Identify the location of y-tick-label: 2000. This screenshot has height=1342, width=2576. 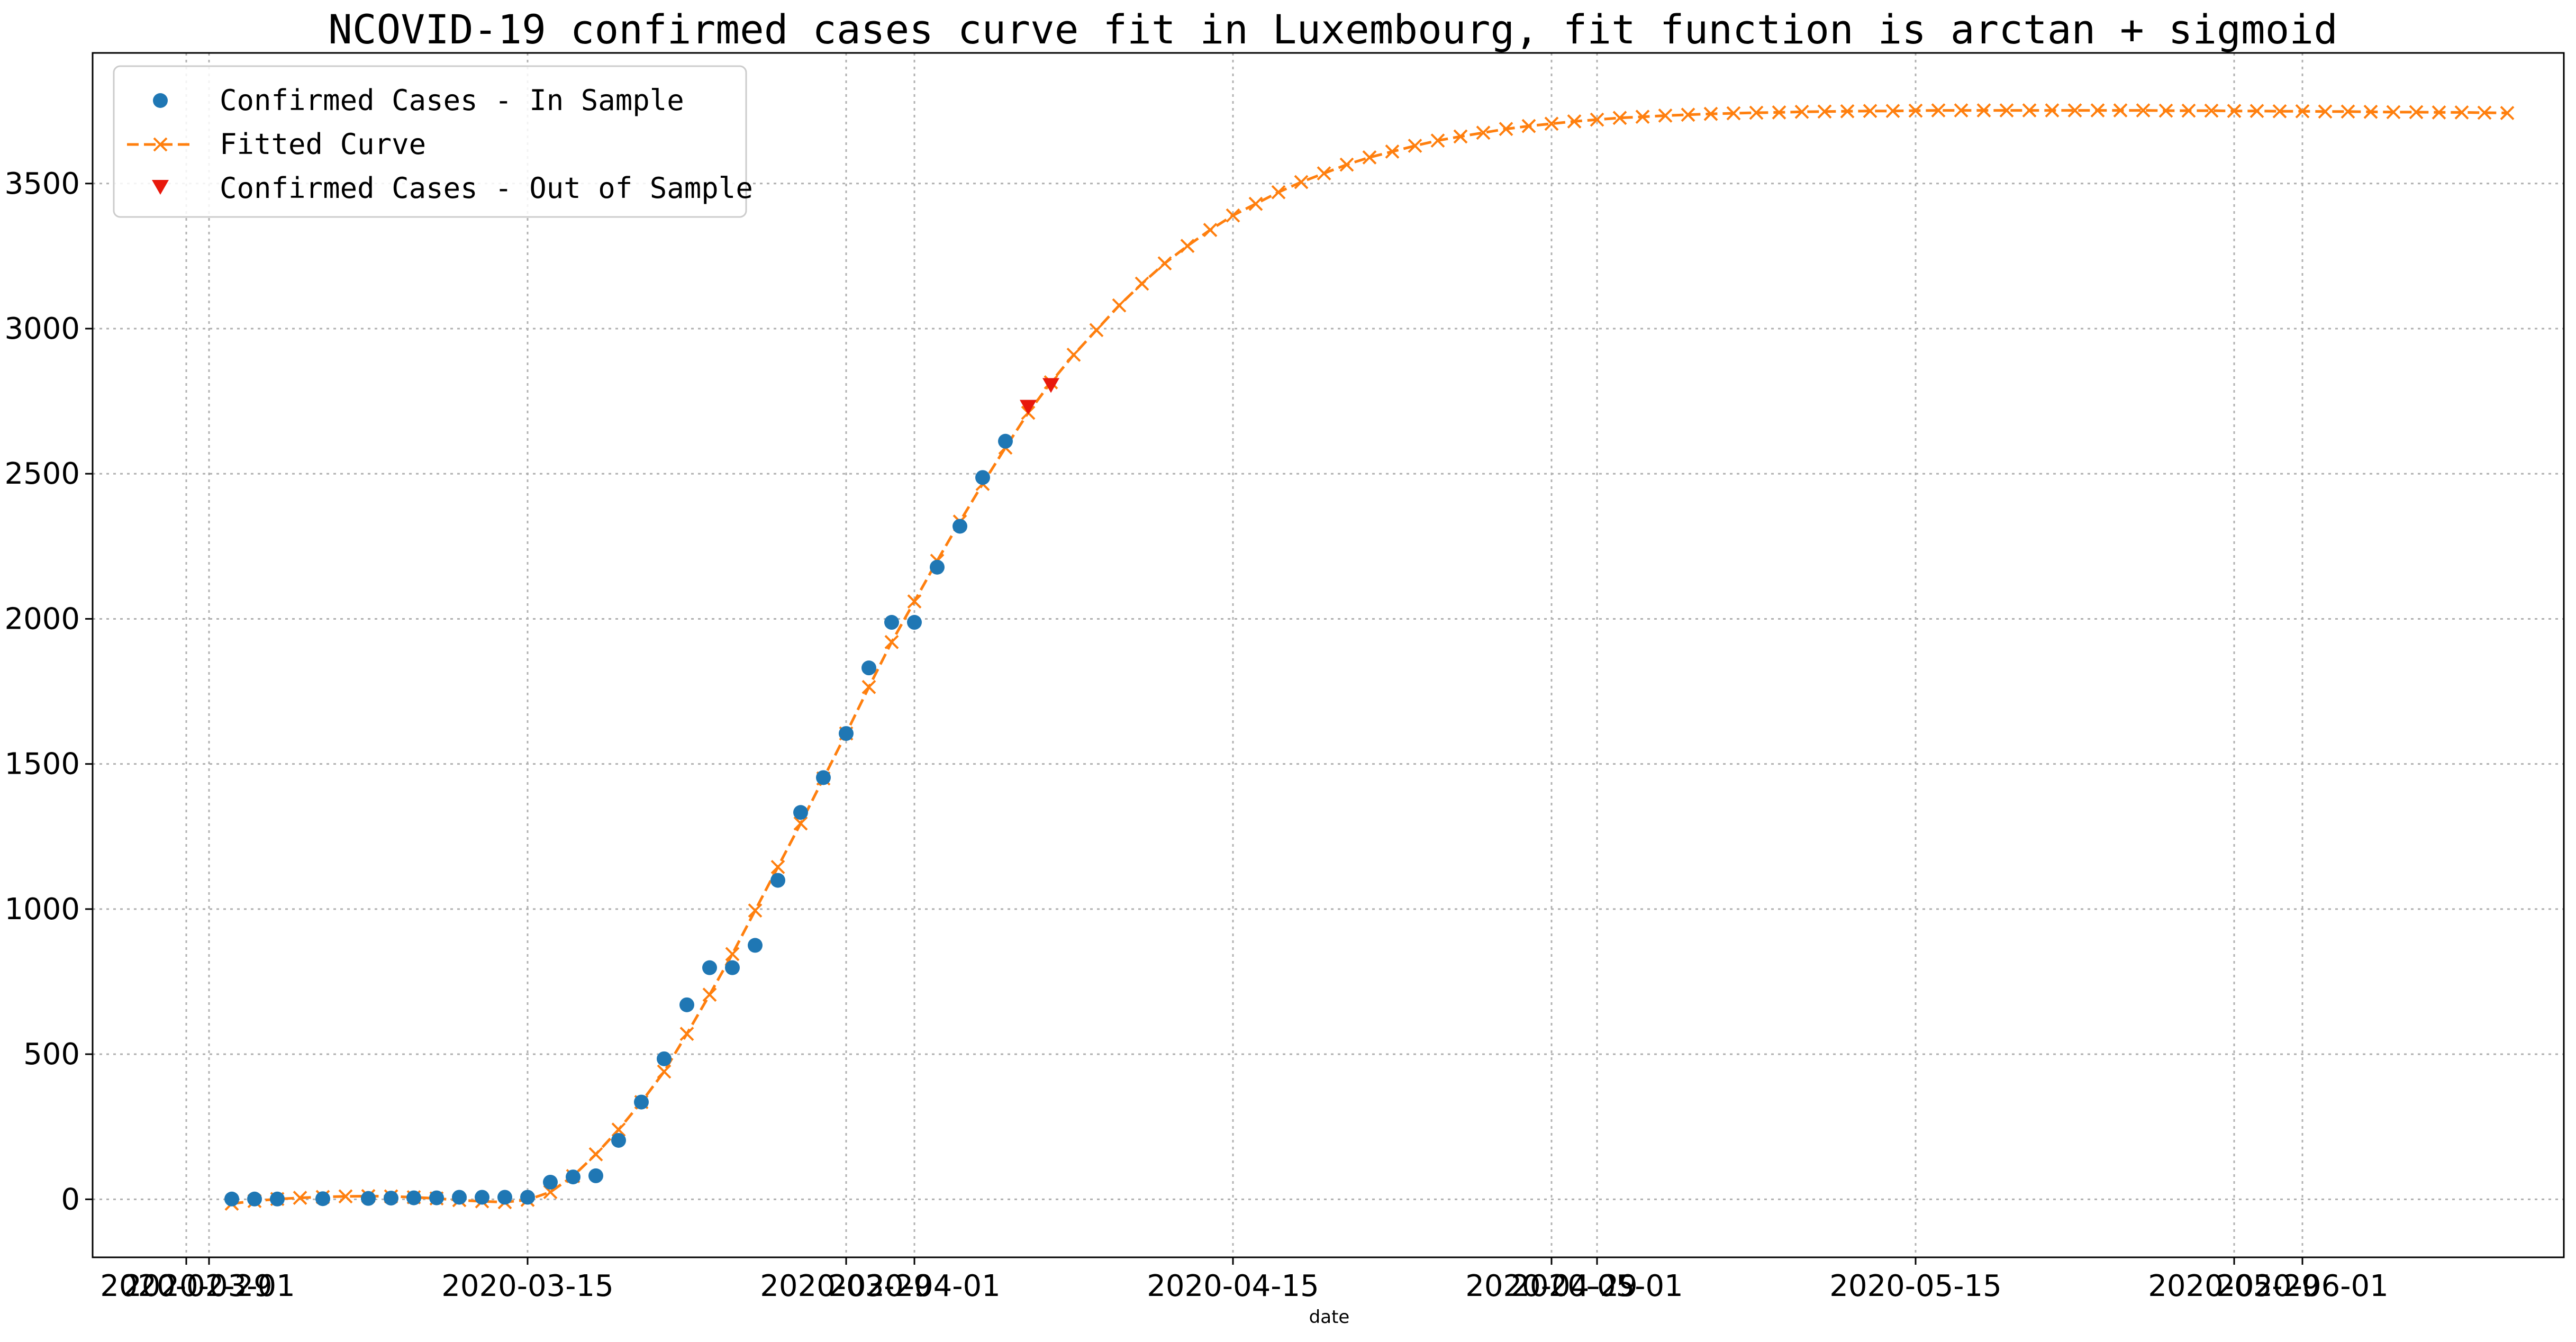
(42, 619).